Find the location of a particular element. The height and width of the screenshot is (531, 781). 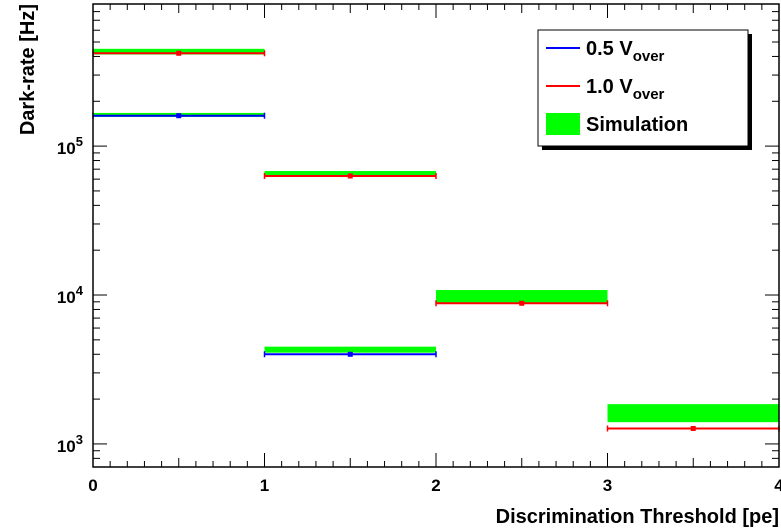

y-tick-label: 10⁵ is located at coordinates (70, 146).